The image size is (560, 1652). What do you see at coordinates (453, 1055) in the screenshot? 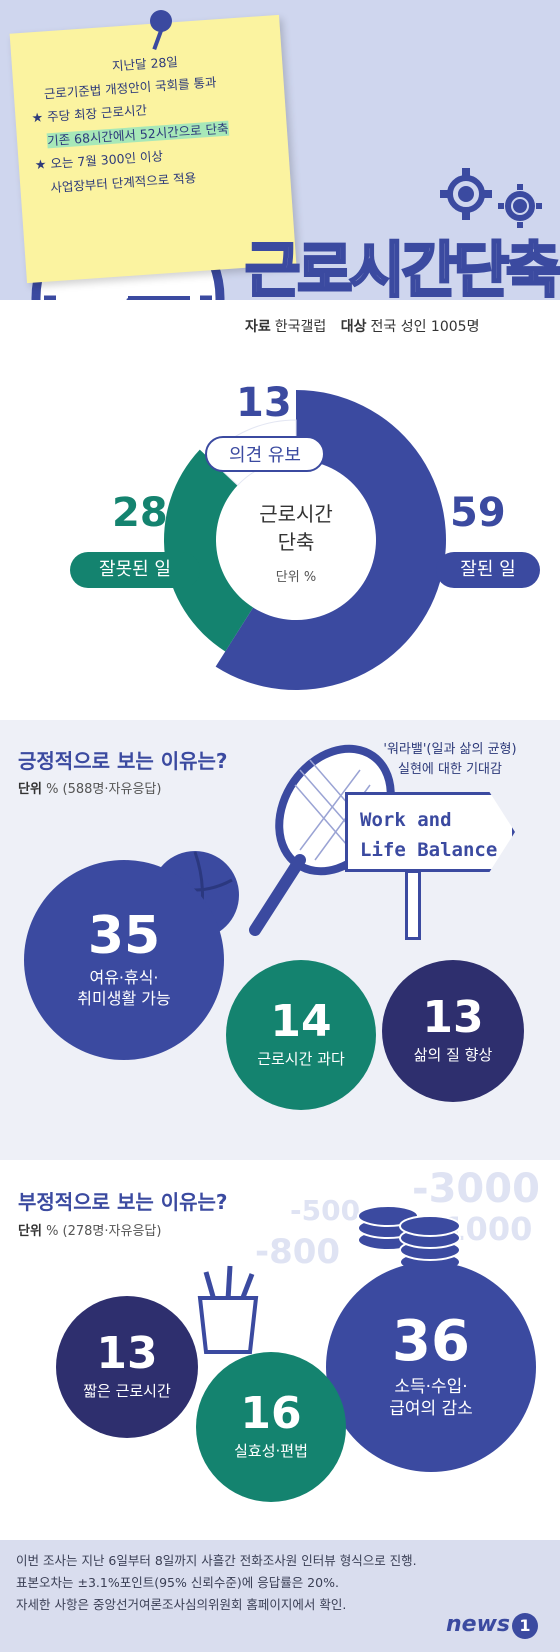
I see `item-label: 삶의 질 향상` at bounding box center [453, 1055].